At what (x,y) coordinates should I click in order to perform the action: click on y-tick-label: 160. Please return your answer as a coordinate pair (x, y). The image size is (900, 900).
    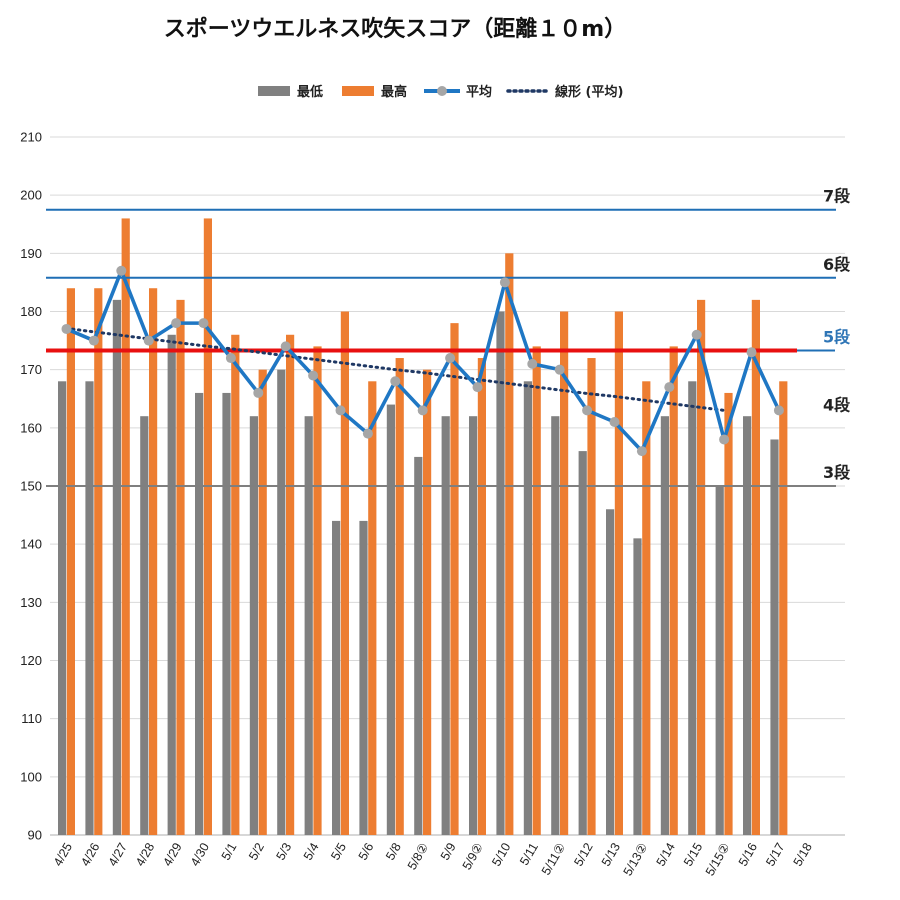
    Looking at the image, I should click on (31, 427).